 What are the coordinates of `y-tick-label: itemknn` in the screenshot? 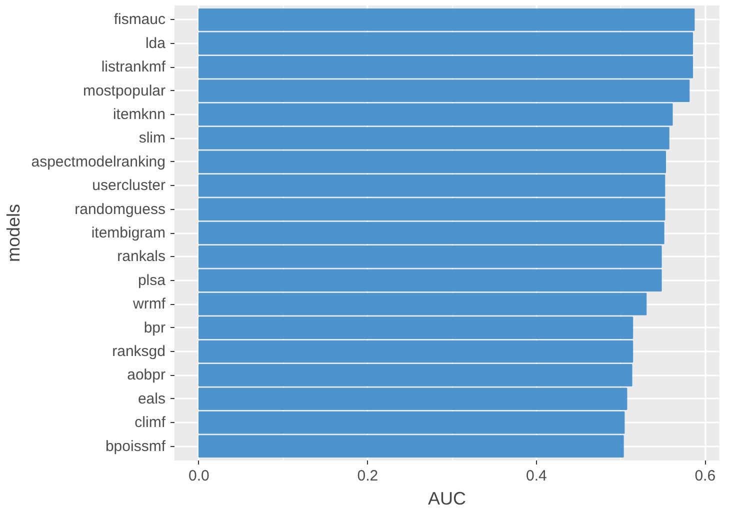 It's located at (139, 115).